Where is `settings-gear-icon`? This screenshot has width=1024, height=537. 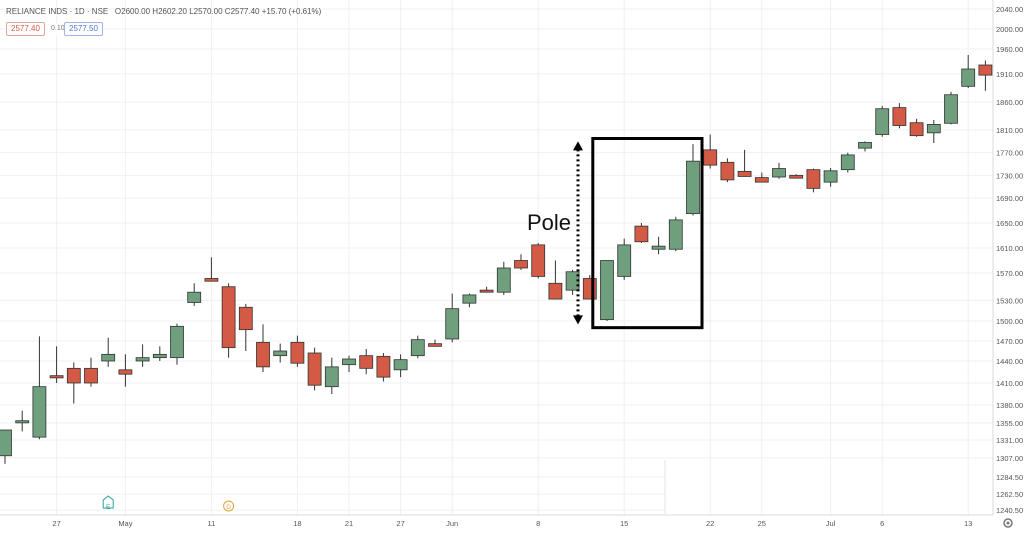
settings-gear-icon is located at coordinates (1008, 523).